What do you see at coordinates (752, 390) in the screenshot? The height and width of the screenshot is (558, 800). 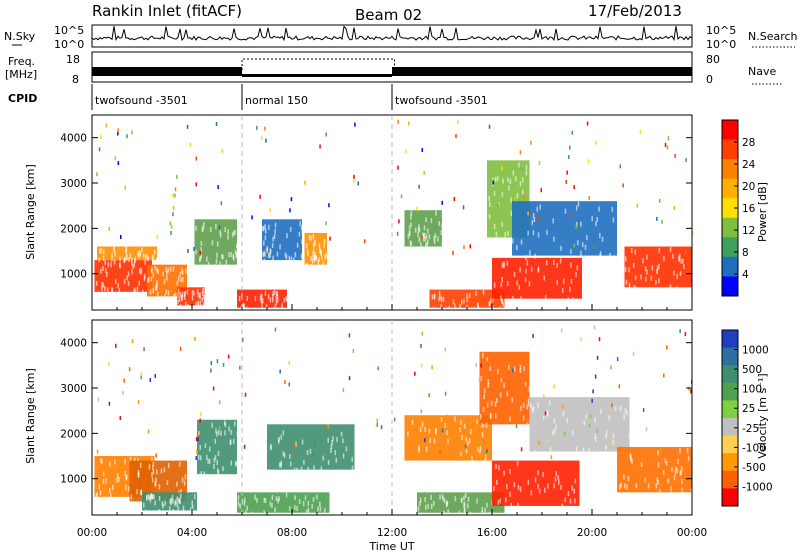 I see `colorbar-tick-2: 100` at bounding box center [752, 390].